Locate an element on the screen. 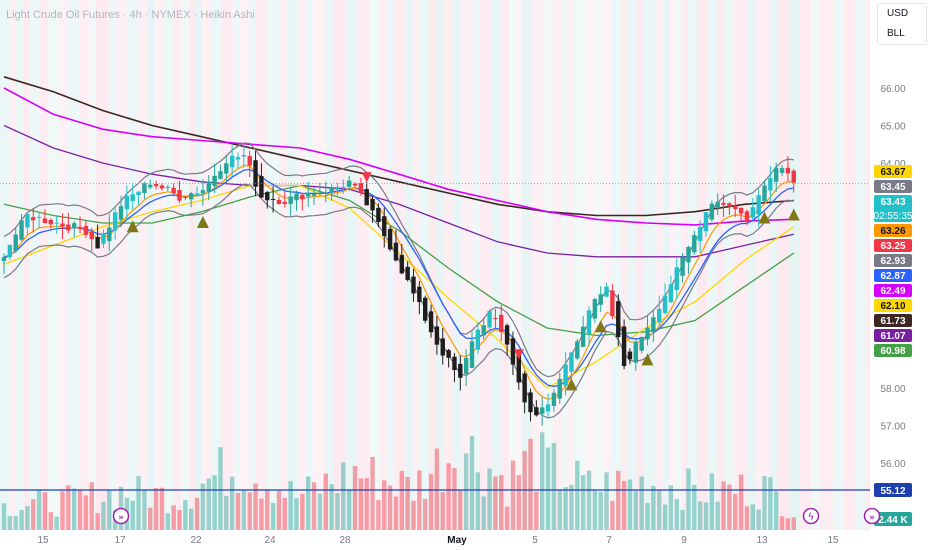 The height and width of the screenshot is (550, 932). time-axis: 15 17 22 24 28 May 5 7 9 13 15 is located at coordinates (438, 540).